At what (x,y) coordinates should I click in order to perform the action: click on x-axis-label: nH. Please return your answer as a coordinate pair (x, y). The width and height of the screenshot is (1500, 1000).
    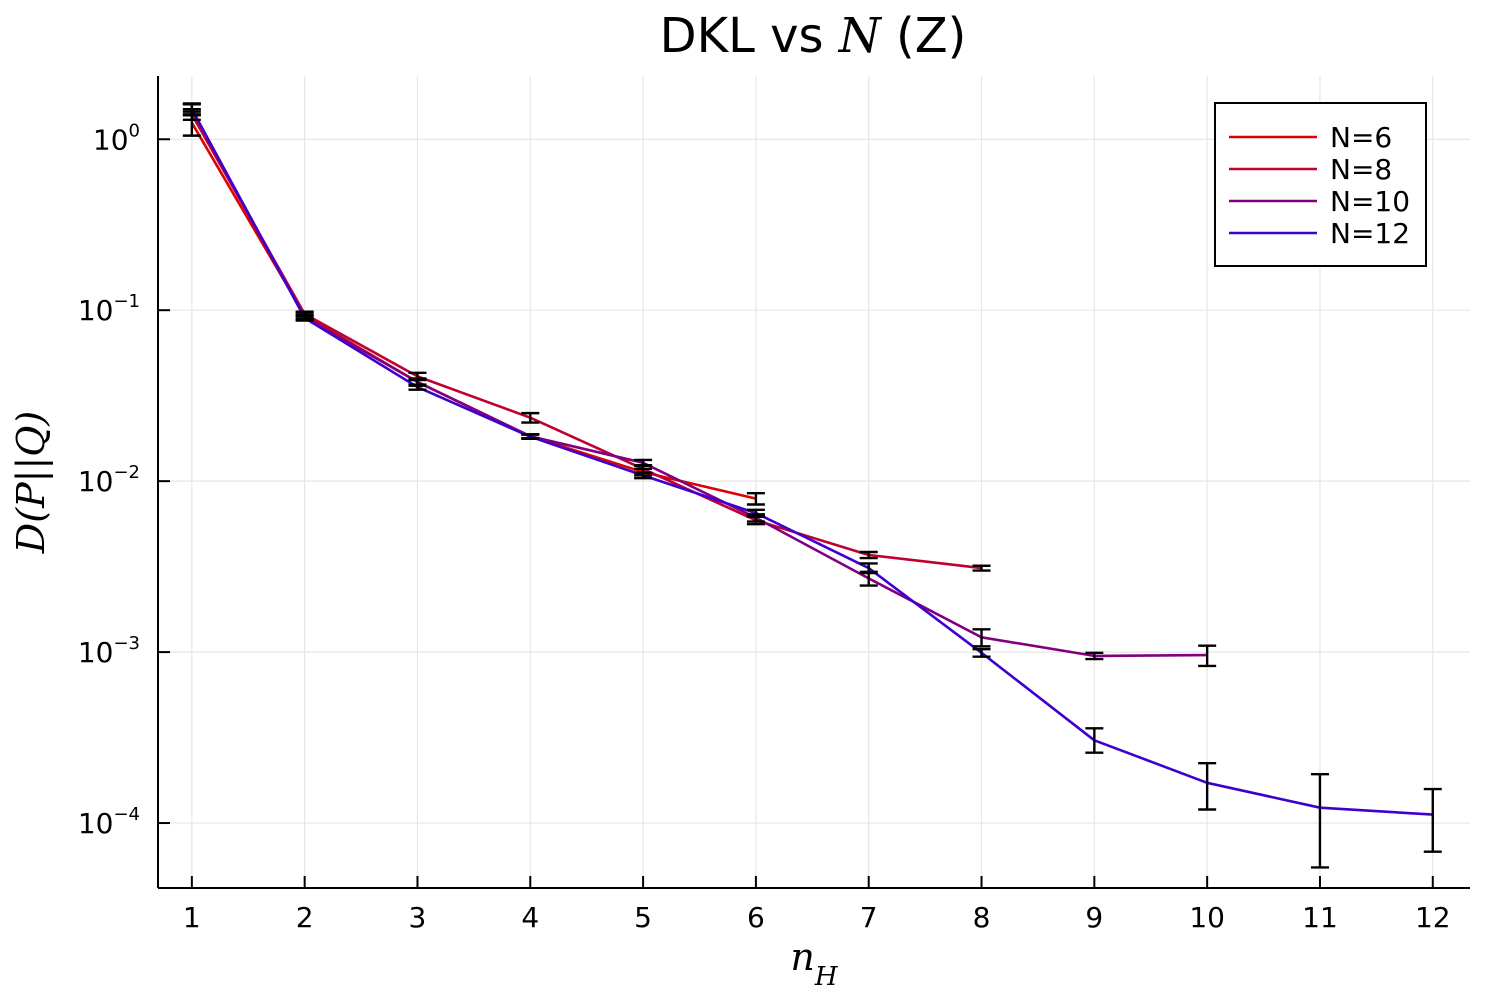
    Looking at the image, I should click on (814, 963).